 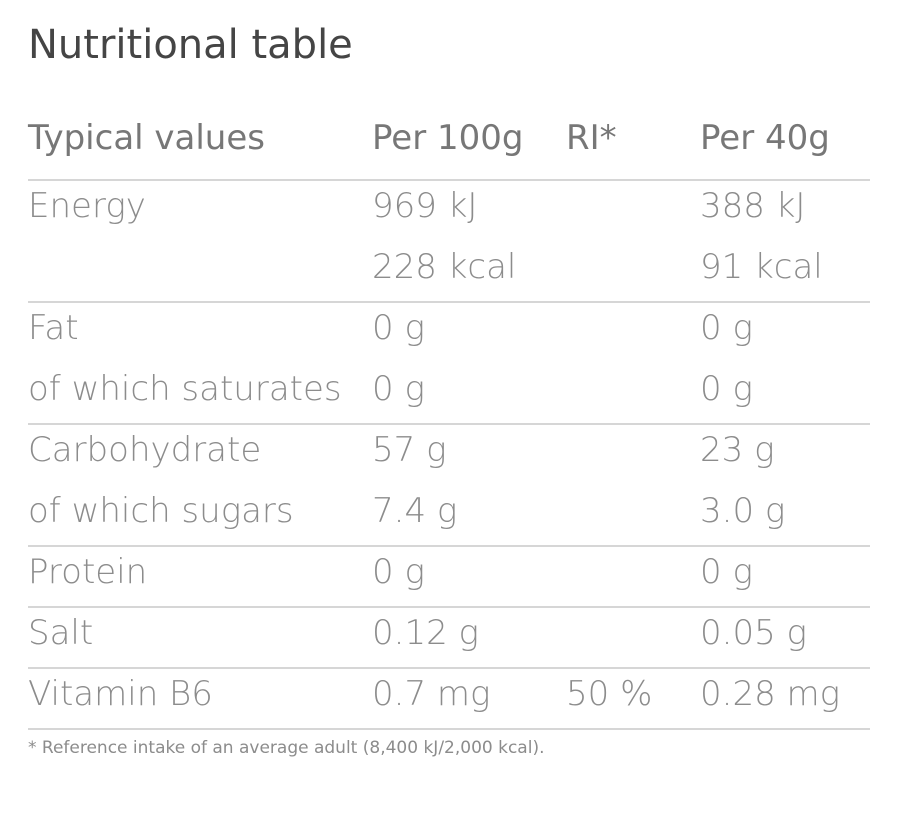 What do you see at coordinates (415, 511) in the screenshot?
I see `per100-cell: 7.4 g` at bounding box center [415, 511].